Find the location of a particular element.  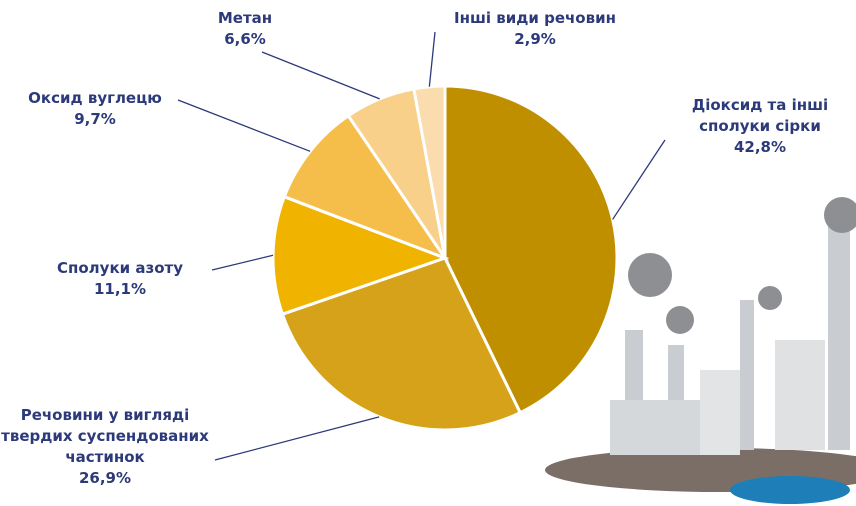

value-label: 11,1% is located at coordinates (120, 289).